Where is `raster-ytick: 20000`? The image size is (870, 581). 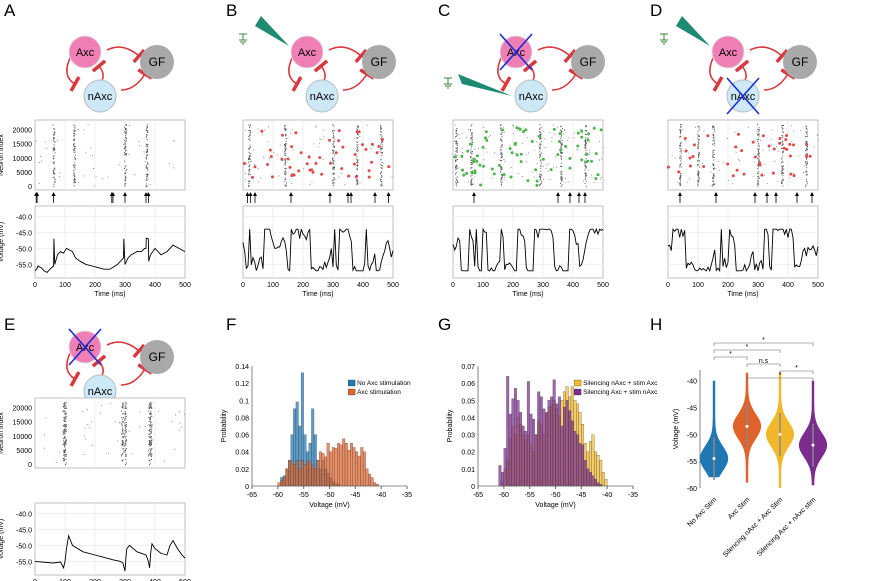 raster-ytick: 20000 is located at coordinates (23, 409).